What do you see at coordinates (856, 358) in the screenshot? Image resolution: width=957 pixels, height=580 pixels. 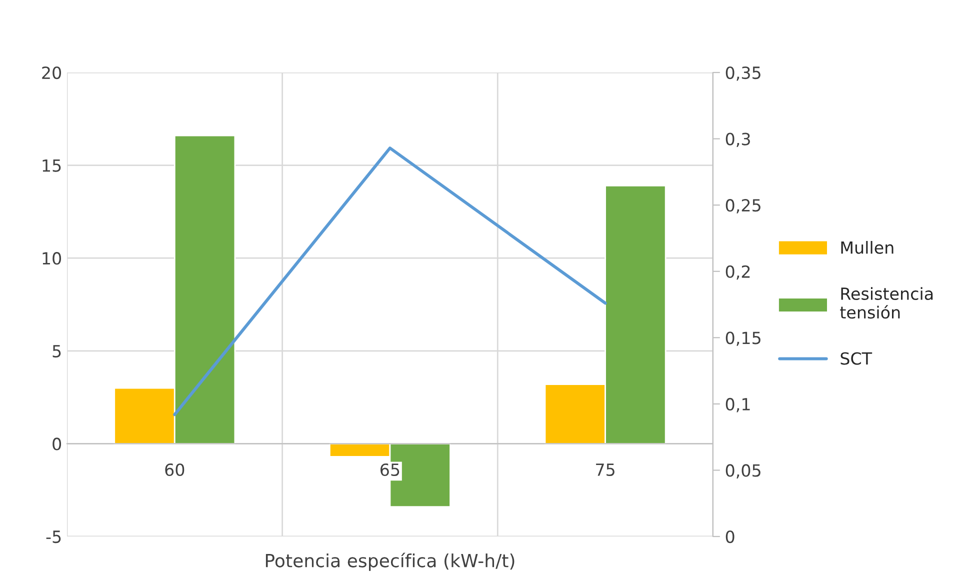 I see `legend-label: SCT` at bounding box center [856, 358].